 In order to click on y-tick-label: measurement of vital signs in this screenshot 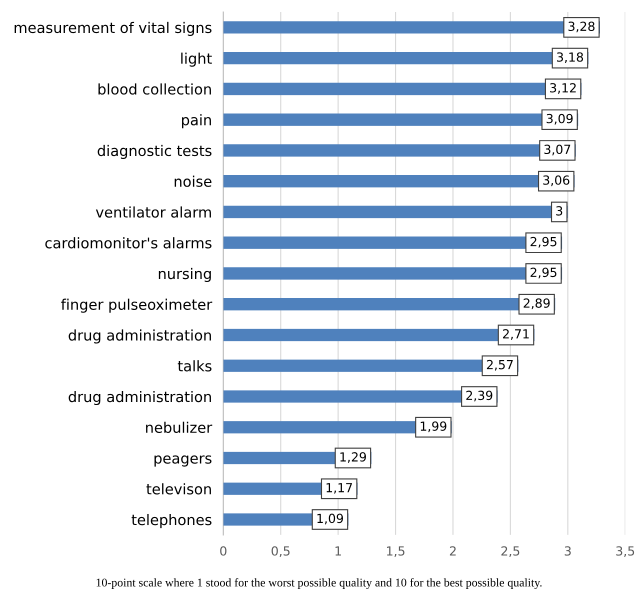, I will do `click(113, 29)`.